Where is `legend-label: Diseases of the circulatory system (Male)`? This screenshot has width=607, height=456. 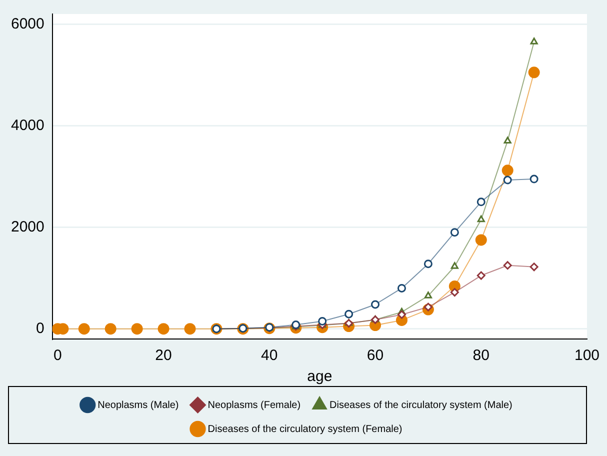
legend-label: Diseases of the circulatory system (Male) is located at coordinates (421, 405).